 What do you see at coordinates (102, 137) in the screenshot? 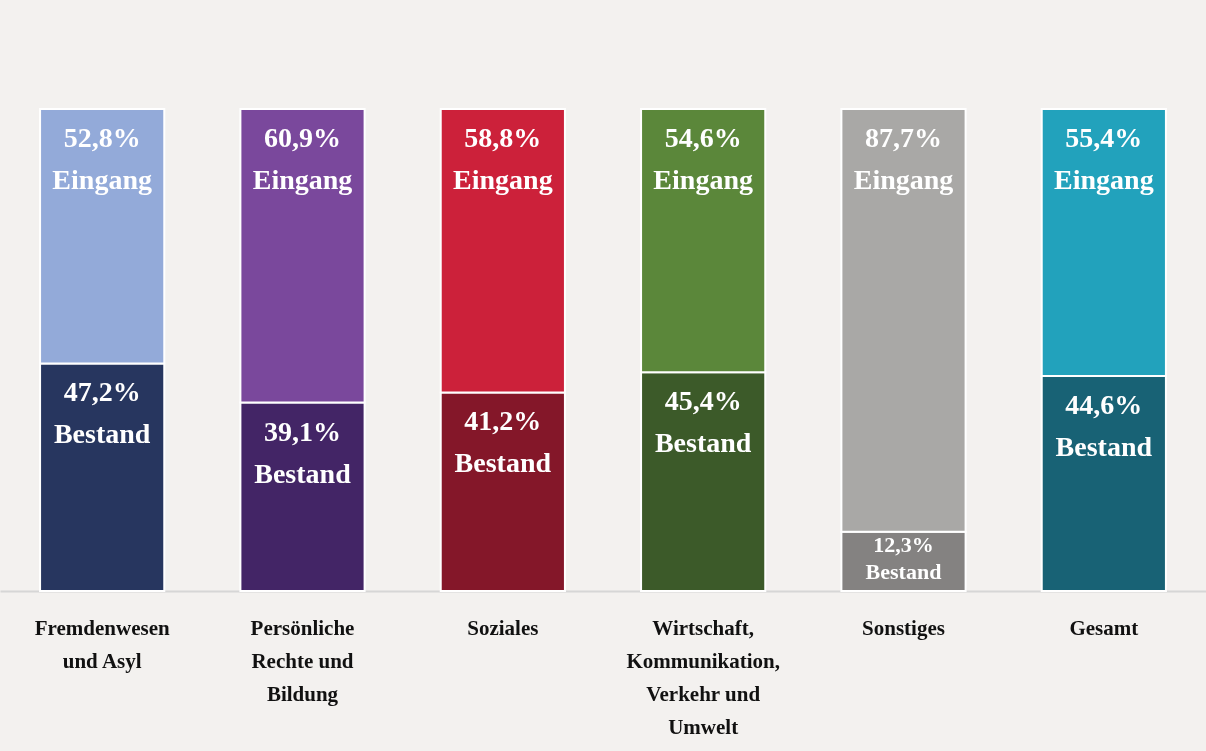
I see `data-label: 52,8%` at bounding box center [102, 137].